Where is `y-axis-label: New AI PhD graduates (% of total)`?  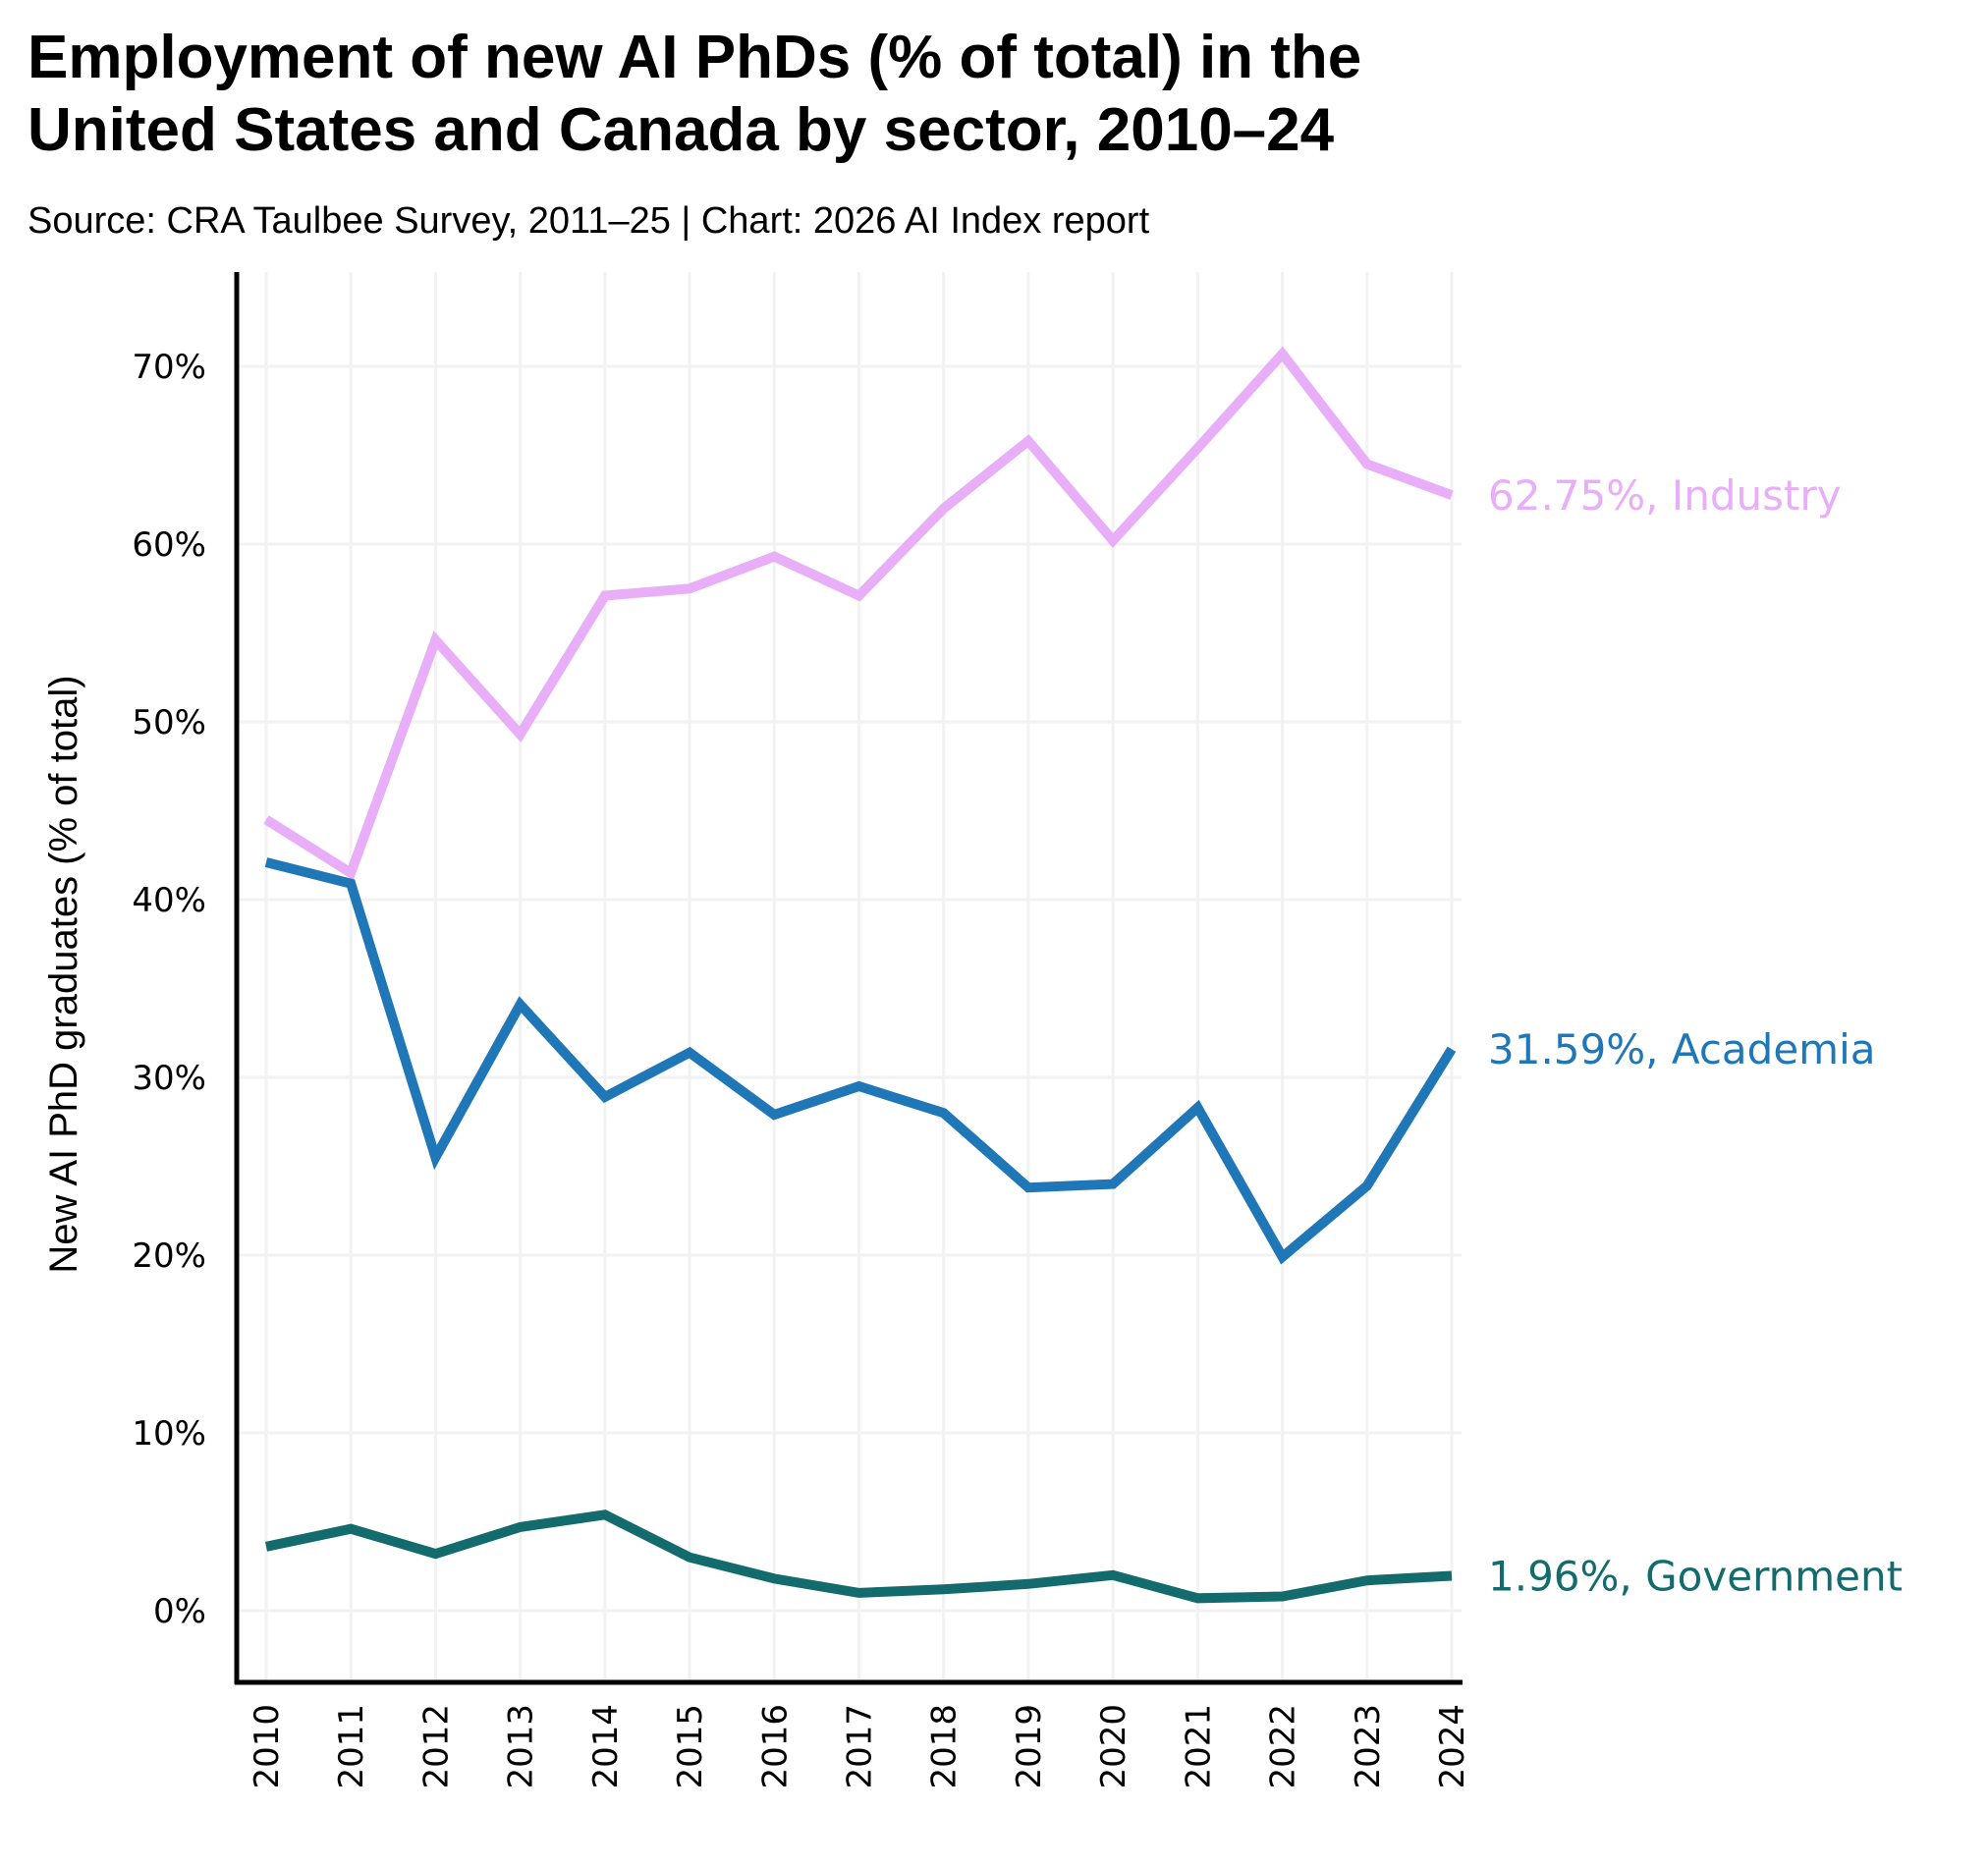
y-axis-label: New AI PhD graduates (% of total) is located at coordinates (63, 974).